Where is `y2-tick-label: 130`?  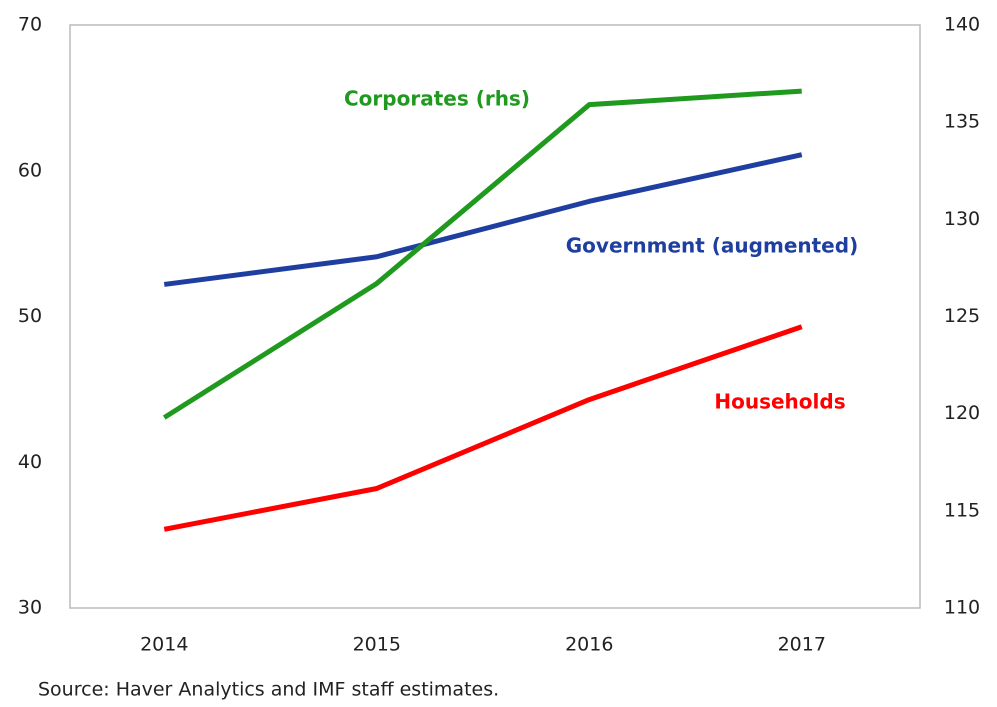 y2-tick-label: 130 is located at coordinates (962, 219).